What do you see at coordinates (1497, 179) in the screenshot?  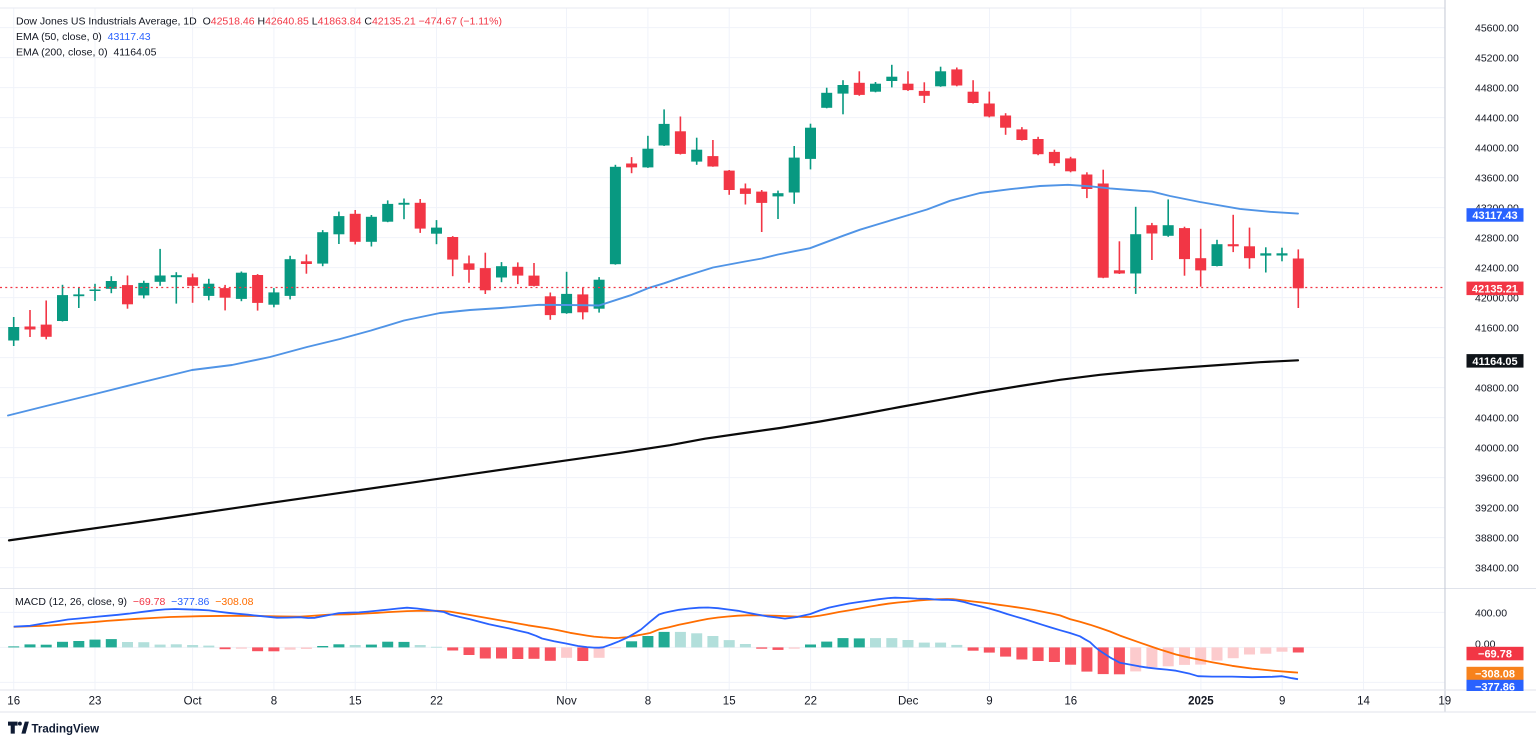 I see `svg-text: 43600.00` at bounding box center [1497, 179].